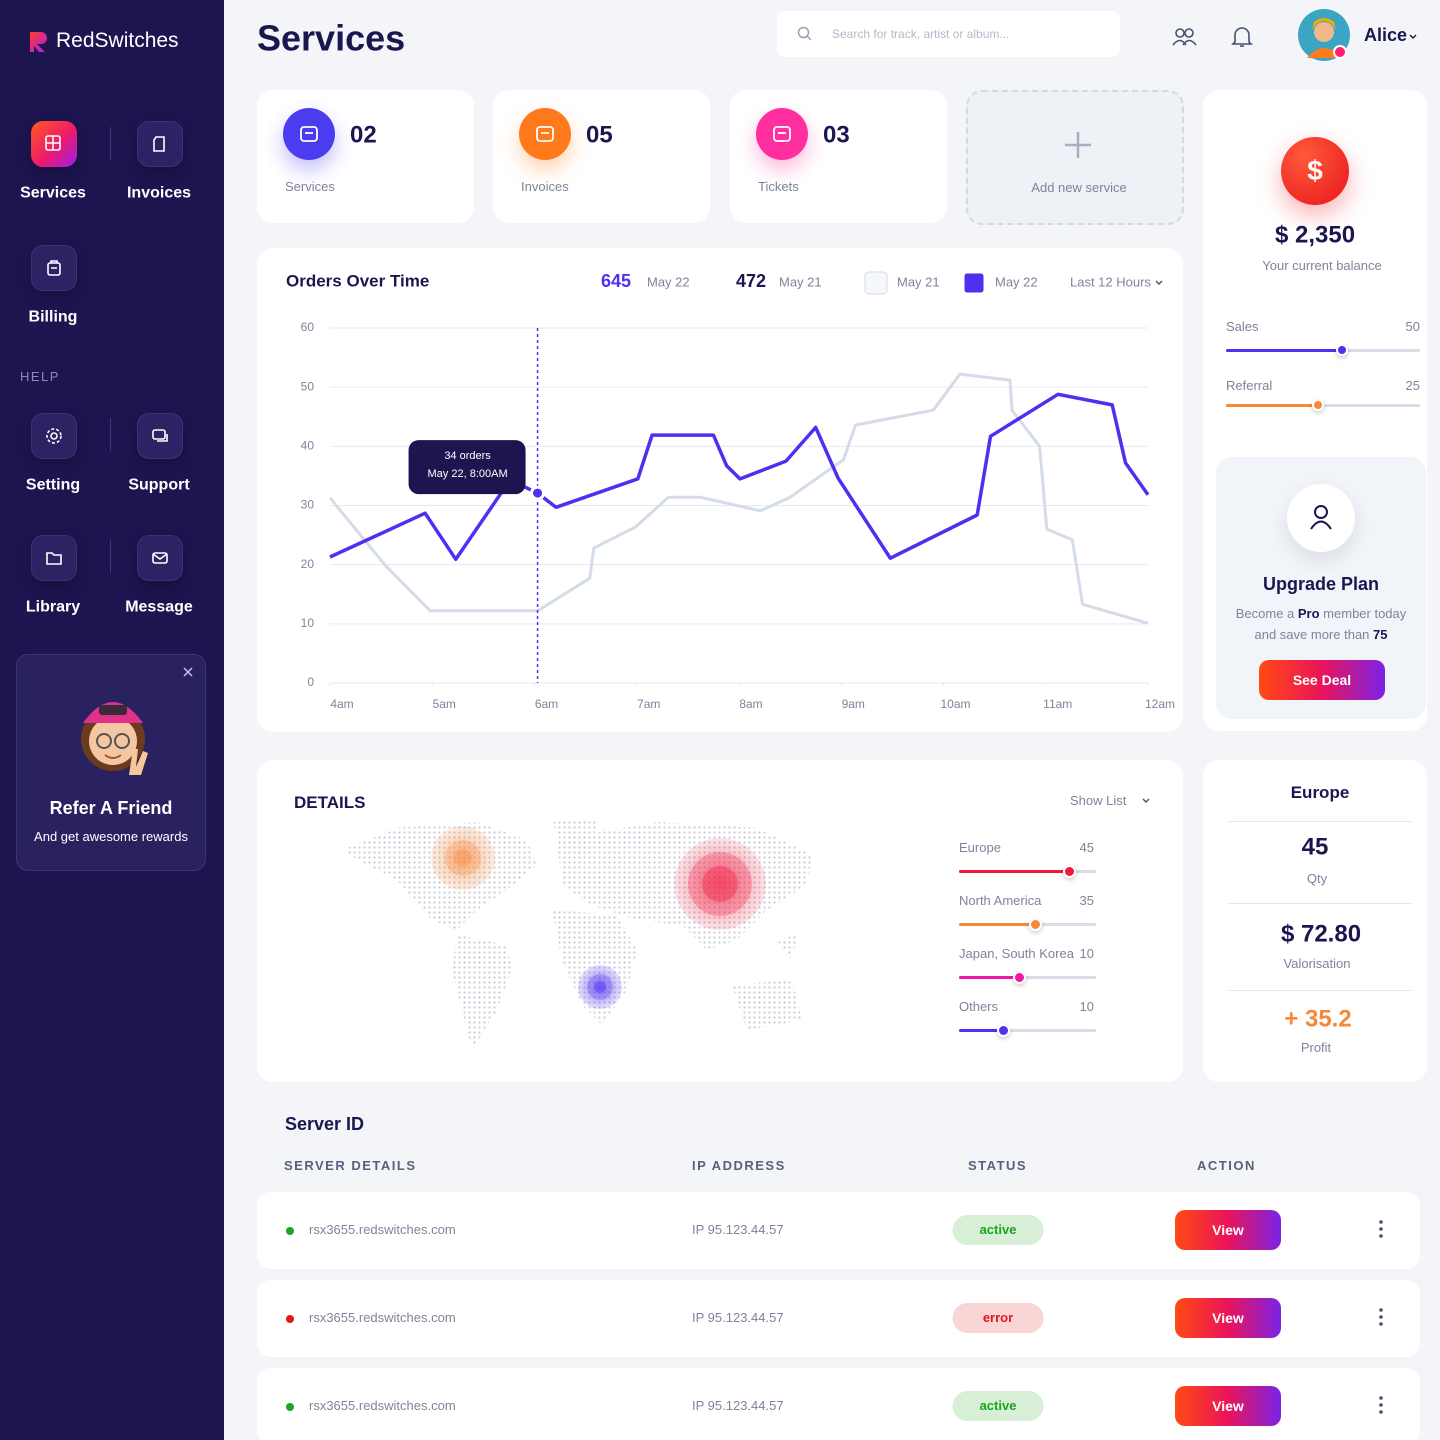 The image size is (1440, 1440). I want to click on profit-label: Profit, so click(1316, 1048).